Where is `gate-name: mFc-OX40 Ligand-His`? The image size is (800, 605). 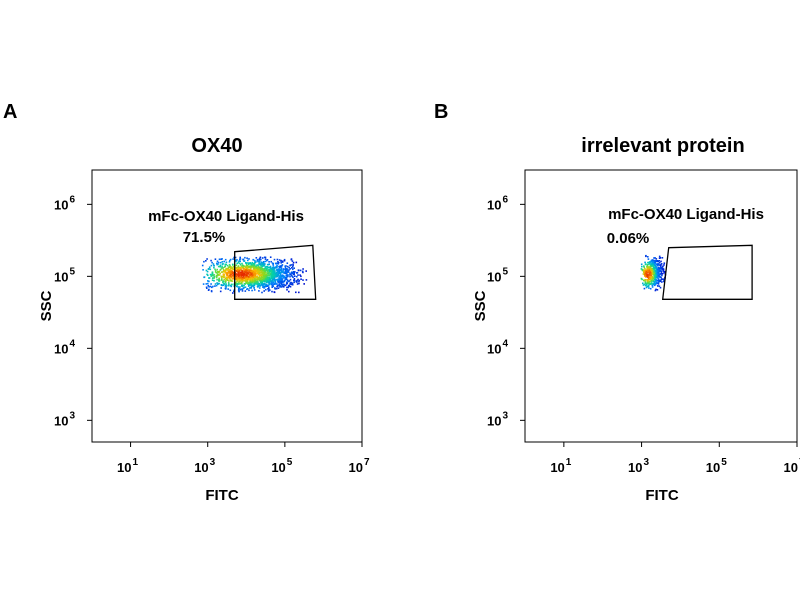 gate-name: mFc-OX40 Ligand-His is located at coordinates (686, 214).